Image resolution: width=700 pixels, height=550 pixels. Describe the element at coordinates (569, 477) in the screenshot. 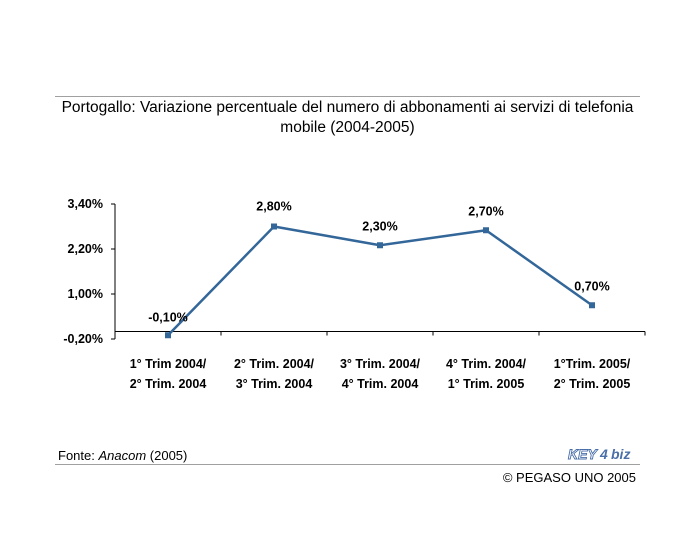

I see `copyright-note: © PEGASO UNO 2005` at that location.